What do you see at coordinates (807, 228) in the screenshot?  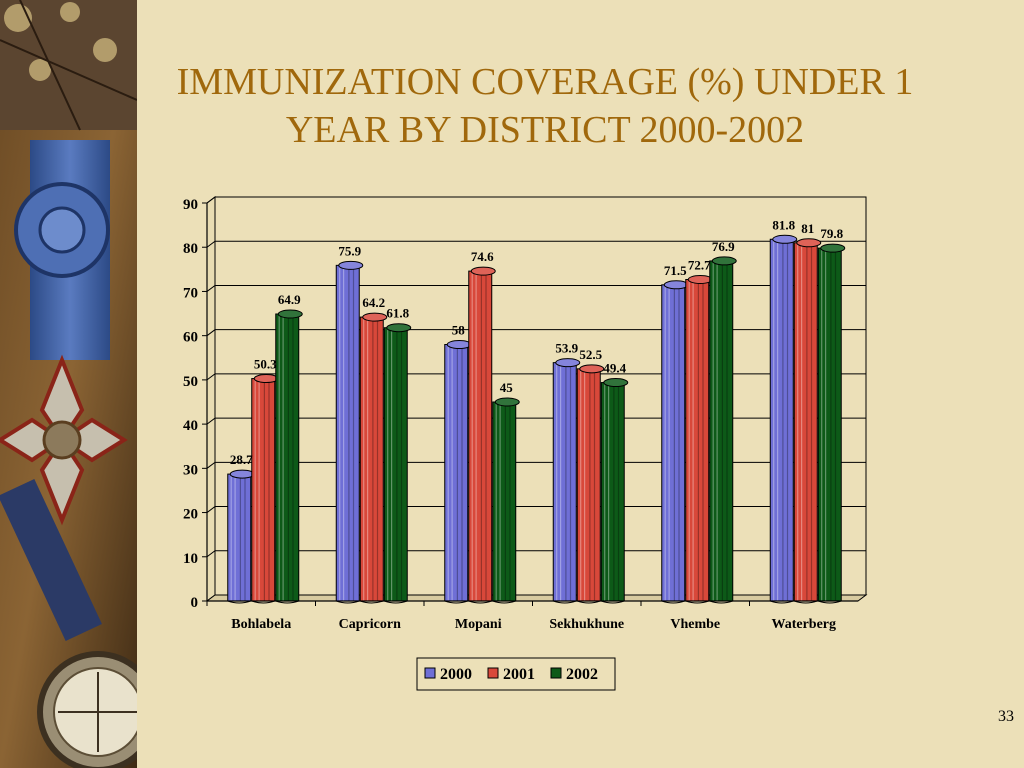 I see `data-label: 81` at bounding box center [807, 228].